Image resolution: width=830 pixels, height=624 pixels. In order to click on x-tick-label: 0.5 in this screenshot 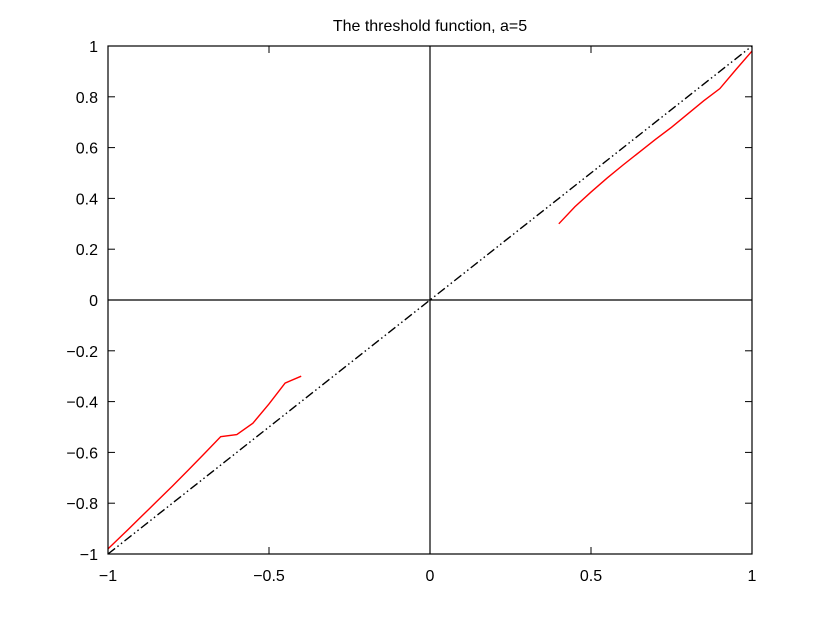, I will do `click(591, 576)`.